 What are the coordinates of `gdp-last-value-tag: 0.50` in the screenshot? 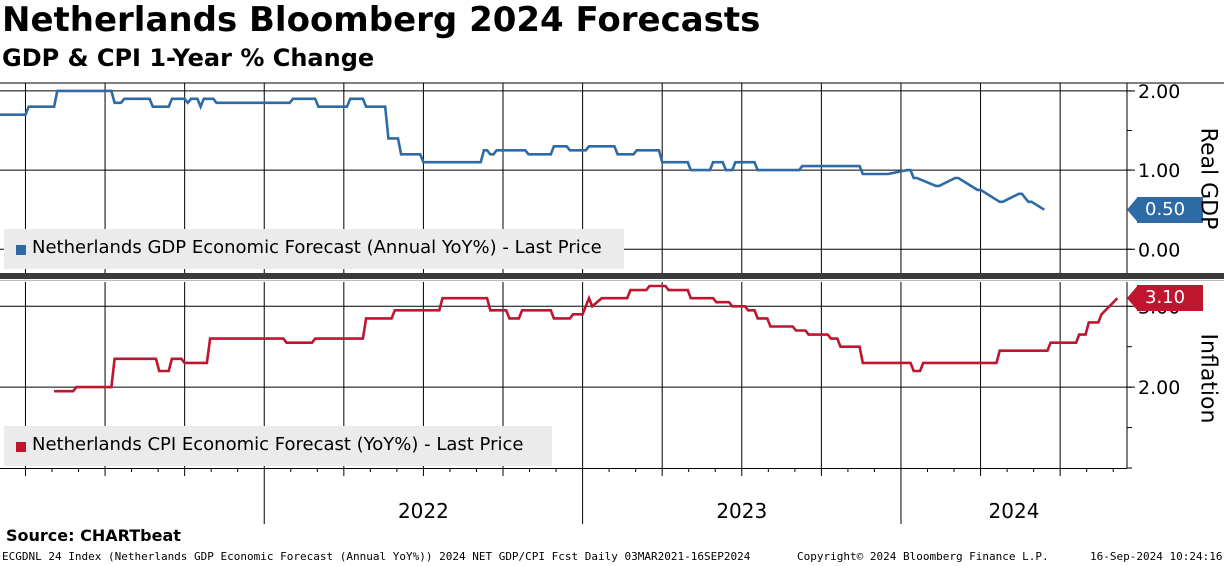 It's located at (1170, 209).